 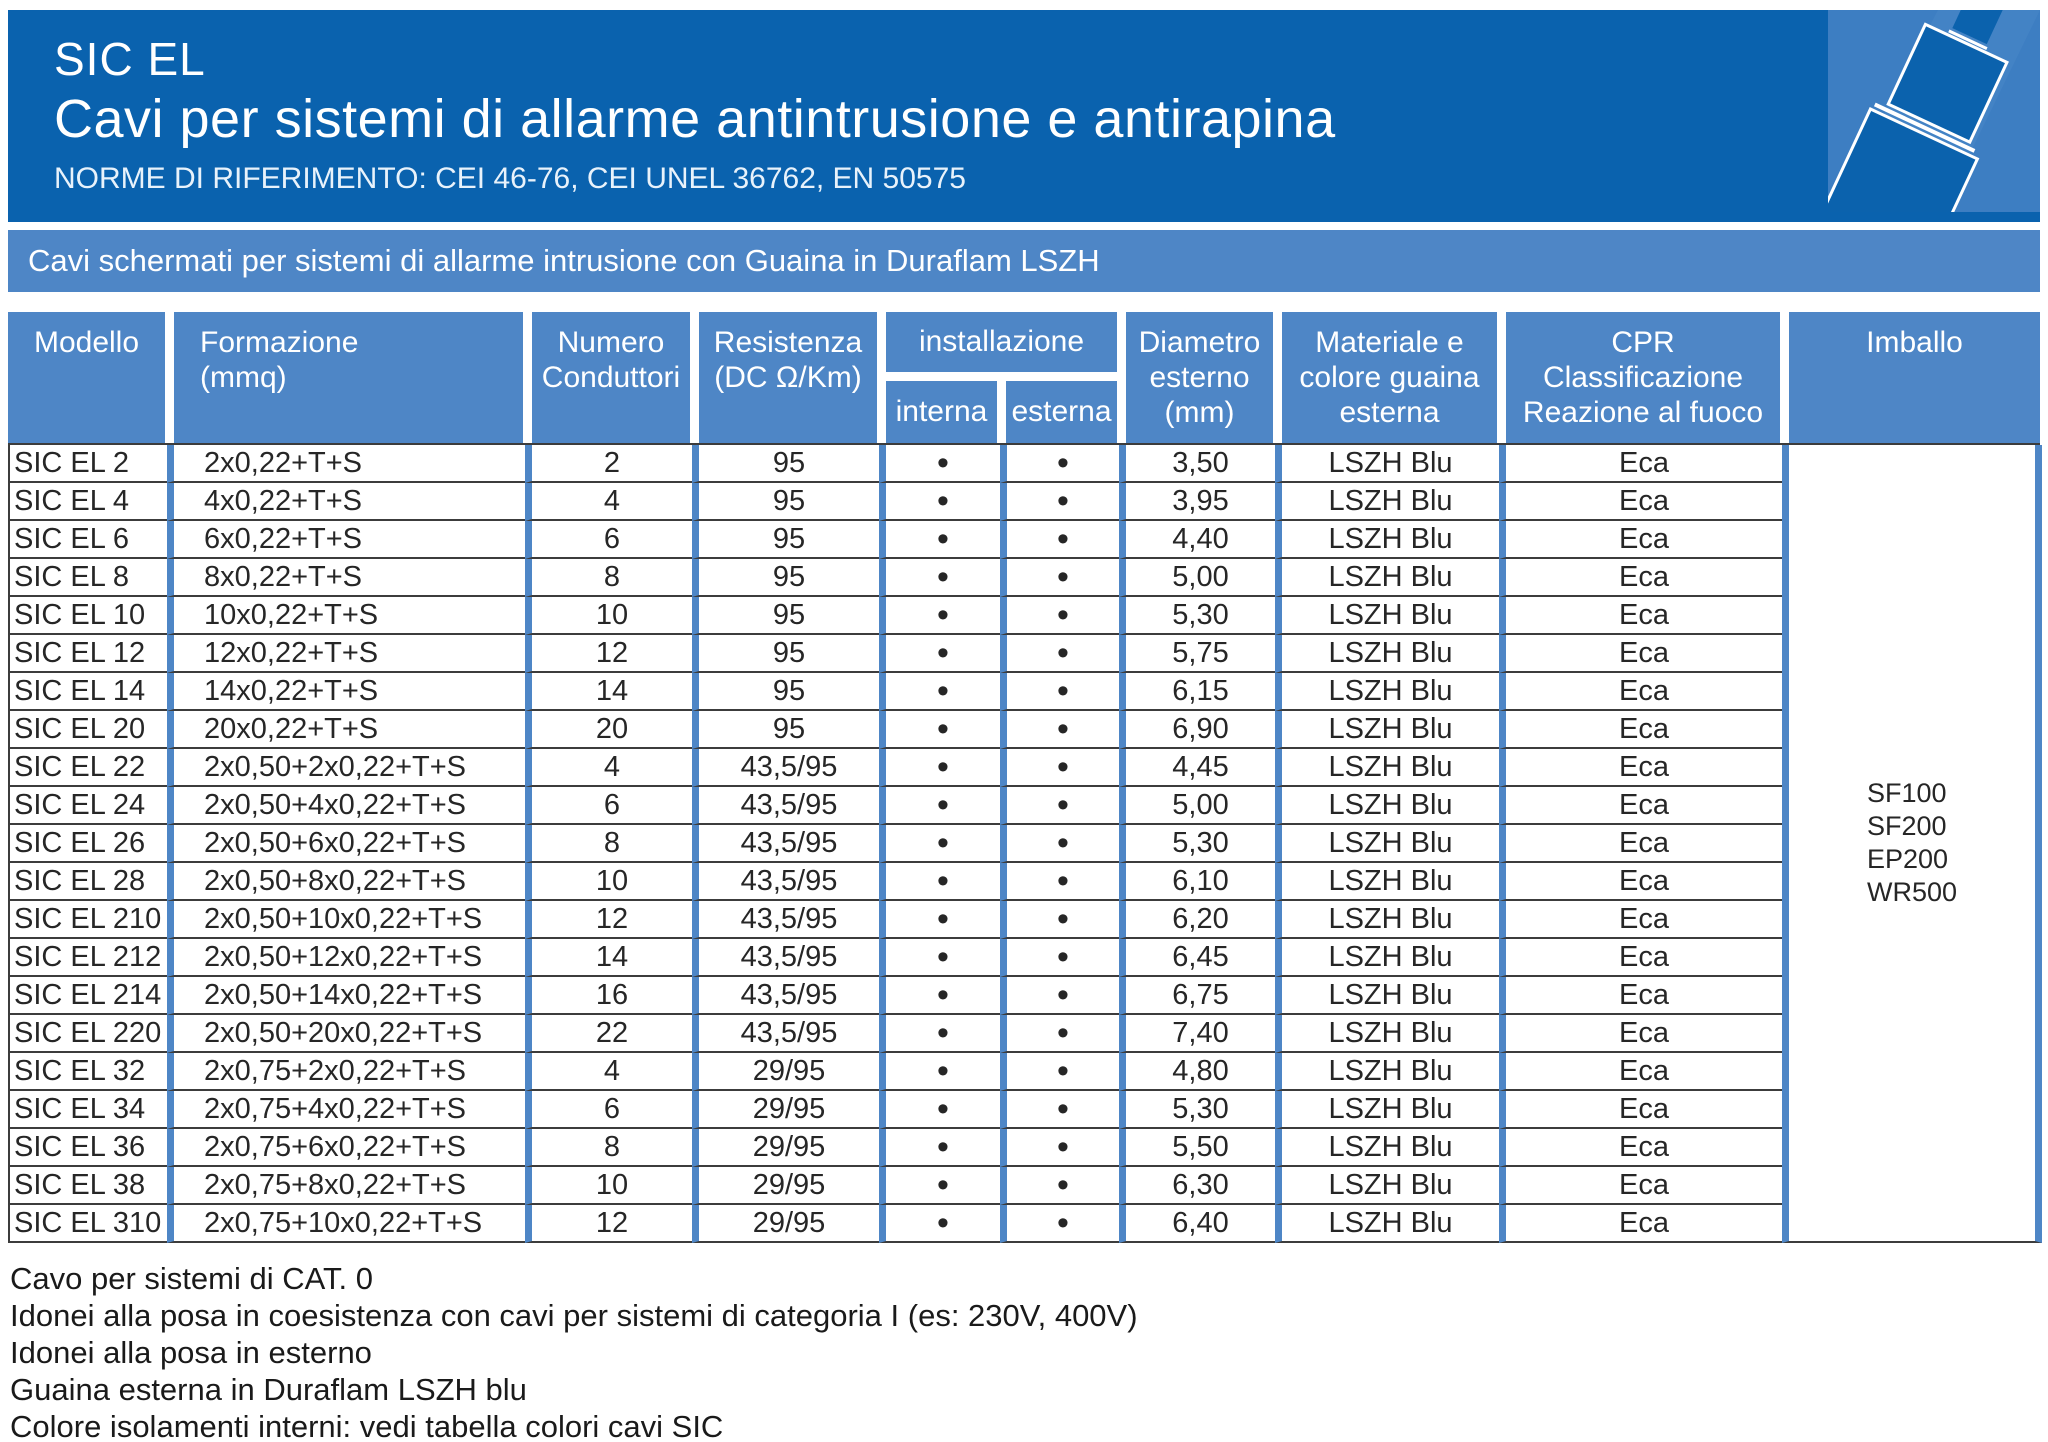 What do you see at coordinates (1197, 768) in the screenshot?
I see `cell-diameter: 4,45` at bounding box center [1197, 768].